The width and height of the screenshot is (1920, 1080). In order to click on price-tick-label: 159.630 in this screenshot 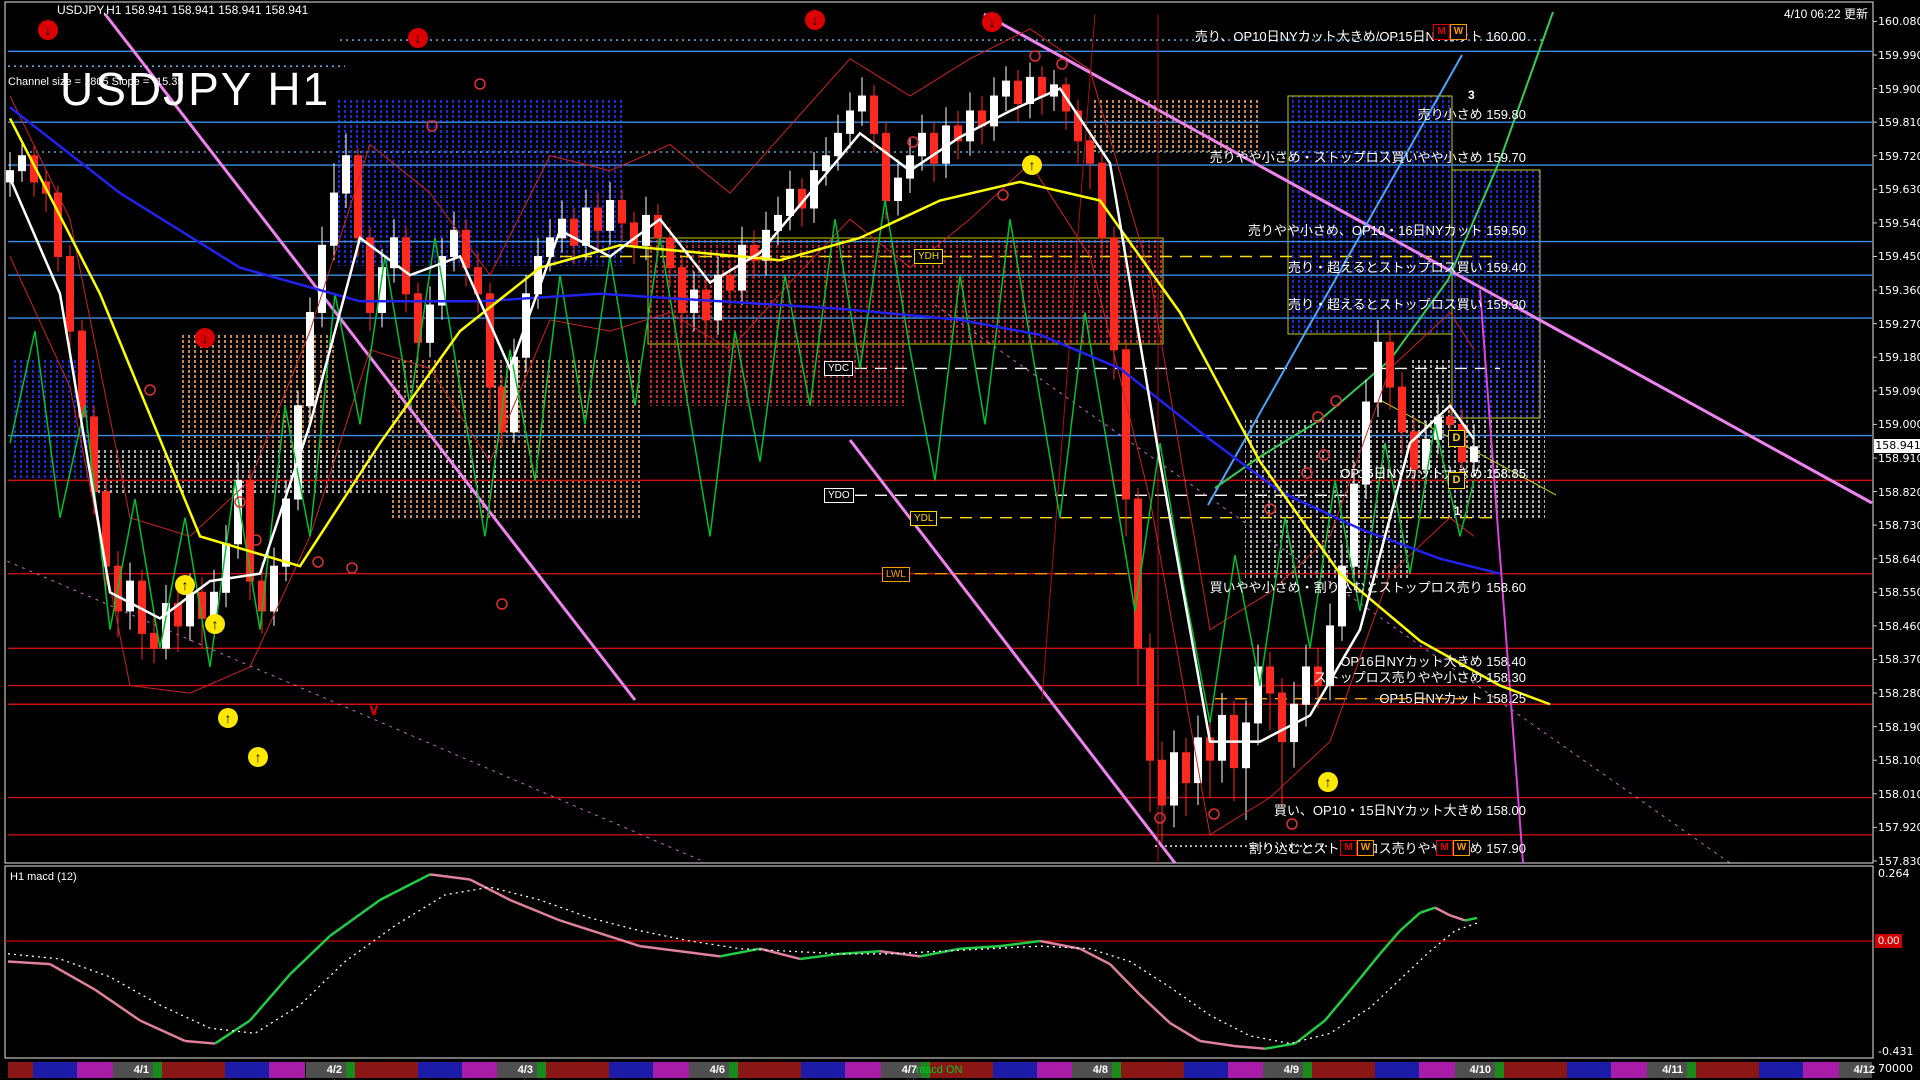, I will do `click(1899, 190)`.